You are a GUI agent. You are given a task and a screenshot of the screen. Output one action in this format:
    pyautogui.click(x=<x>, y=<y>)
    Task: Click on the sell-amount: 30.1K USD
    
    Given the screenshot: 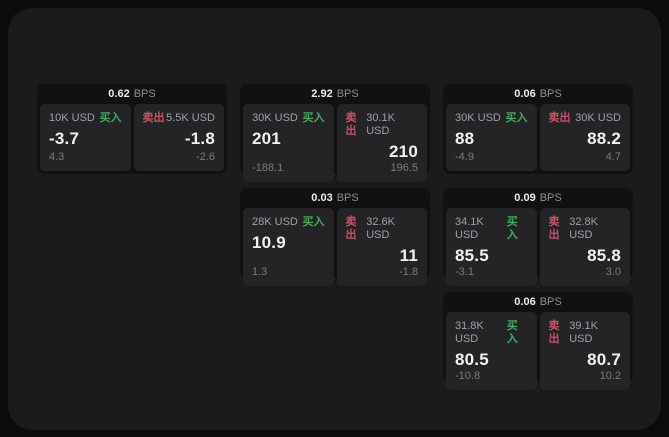 What is the action you would take?
    pyautogui.click(x=380, y=124)
    